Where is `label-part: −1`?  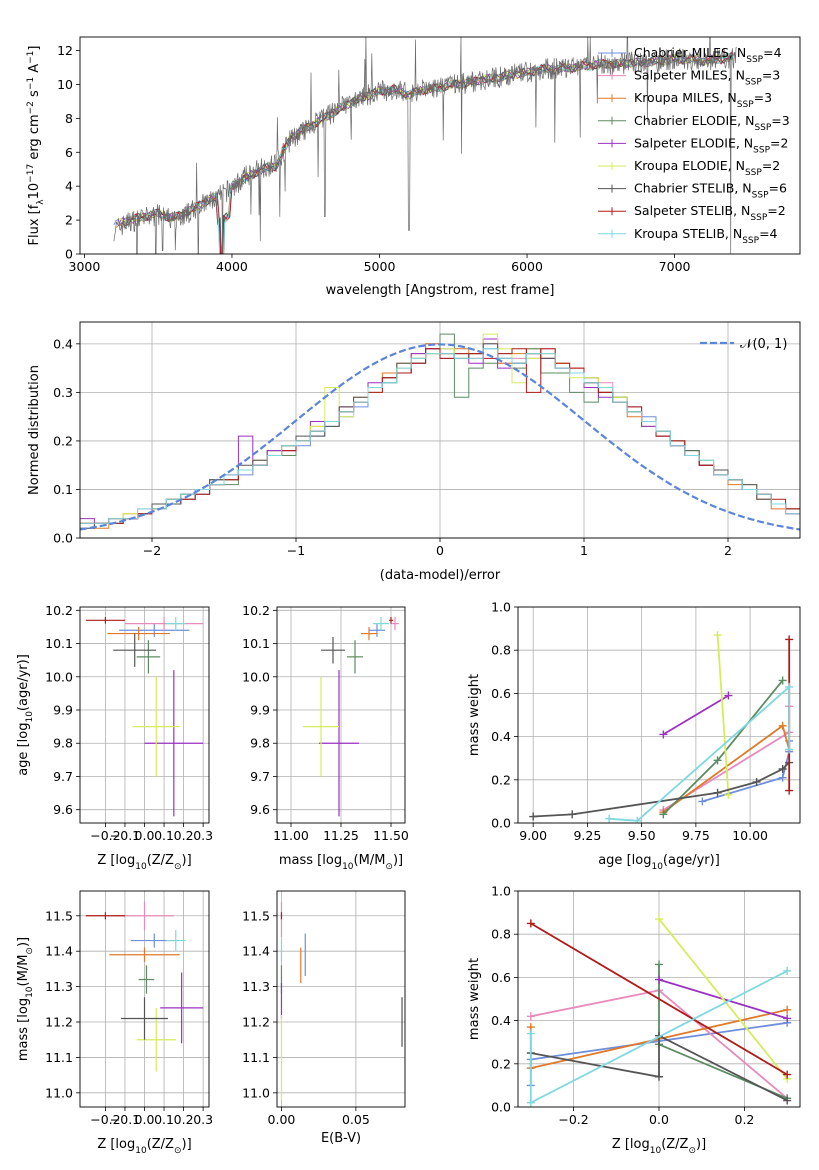 label-part: −1 is located at coordinates (31, 83).